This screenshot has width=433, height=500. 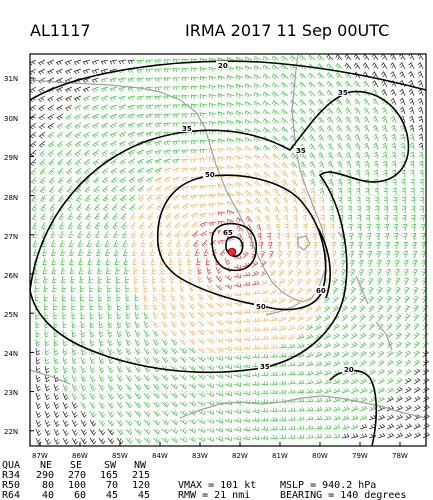 I want to click on contour-label: 35, so click(x=343, y=93).